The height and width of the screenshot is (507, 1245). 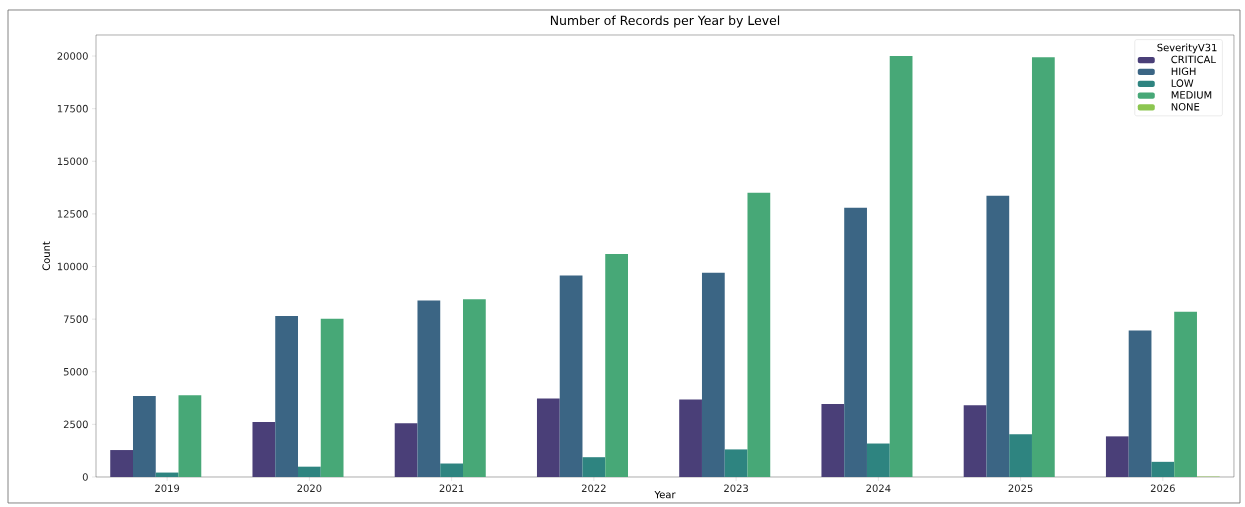 I want to click on legend-label: NONE, so click(x=1185, y=106).